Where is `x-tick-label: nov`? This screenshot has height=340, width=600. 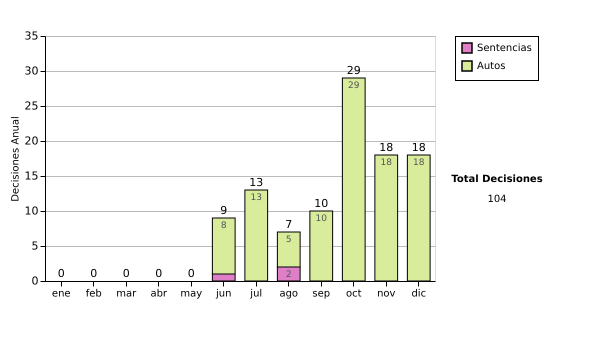
x-tick-label: nov is located at coordinates (386, 294).